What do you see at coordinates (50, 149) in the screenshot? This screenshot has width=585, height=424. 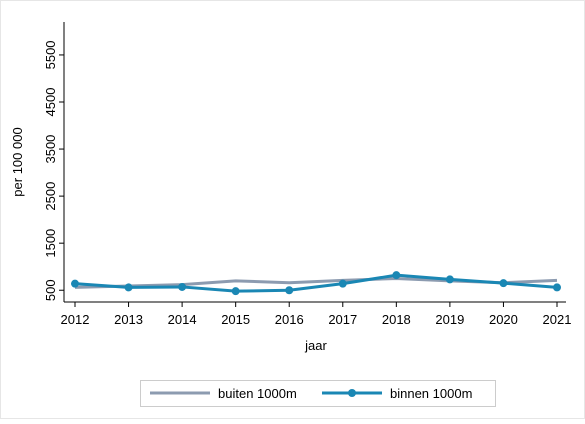 I see `y-tick-label: 3500` at bounding box center [50, 149].